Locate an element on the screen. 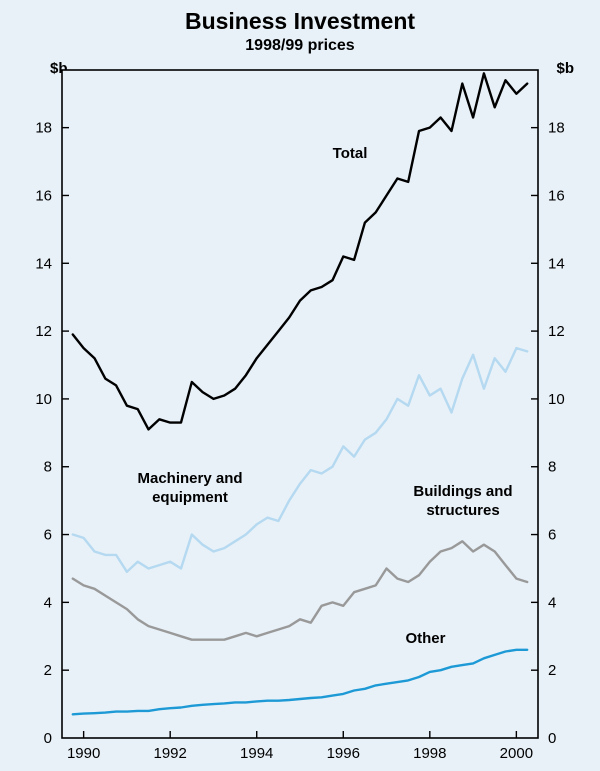 This screenshot has width=600, height=771. y-tick-label-left: 16 is located at coordinates (43, 195).